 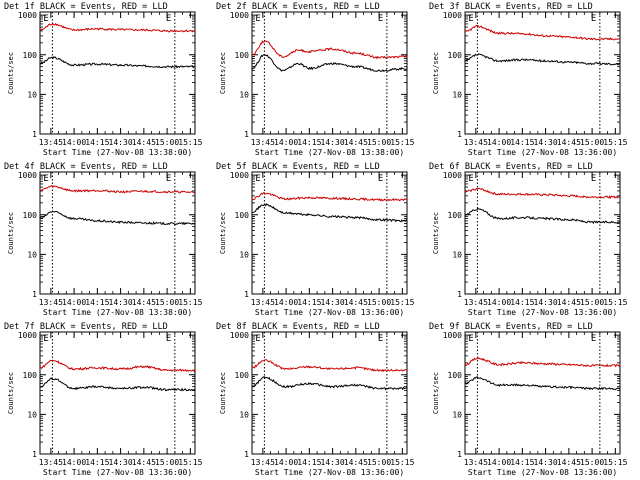 What do you see at coordinates (511, 327) in the screenshot?
I see `plot-title: Det 9f BLACK = Events, RED = LLD` at bounding box center [511, 327].